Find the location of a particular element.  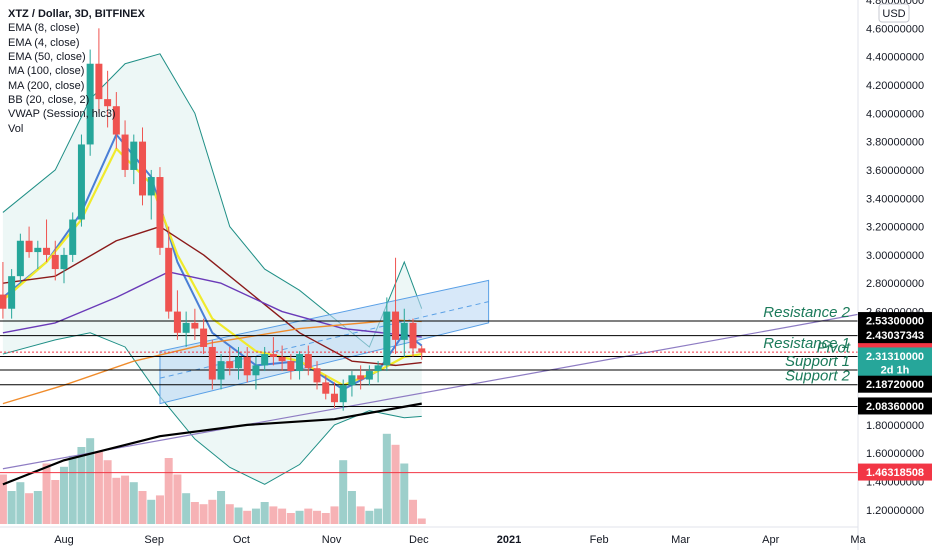

usd-button-label: USD is located at coordinates (893, 14).